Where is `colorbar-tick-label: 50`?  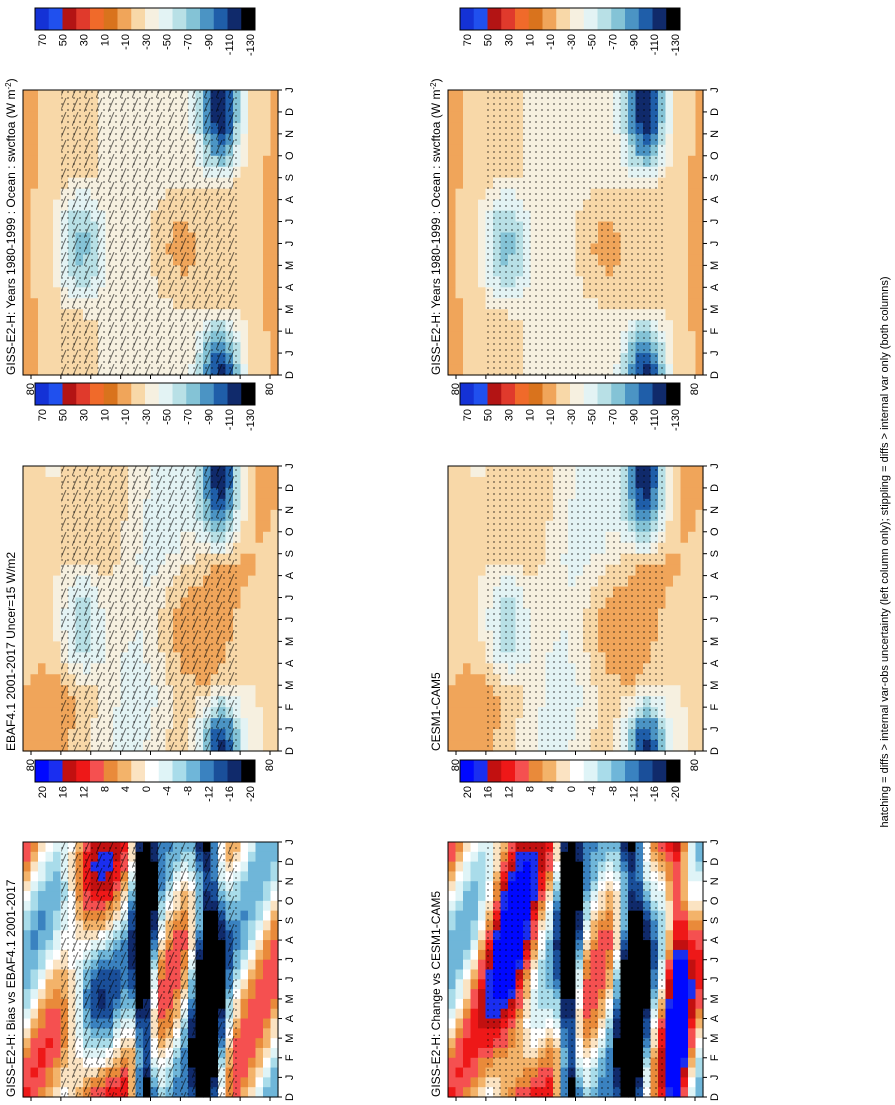
colorbar-tick-label: 50 is located at coordinates (64, 415).